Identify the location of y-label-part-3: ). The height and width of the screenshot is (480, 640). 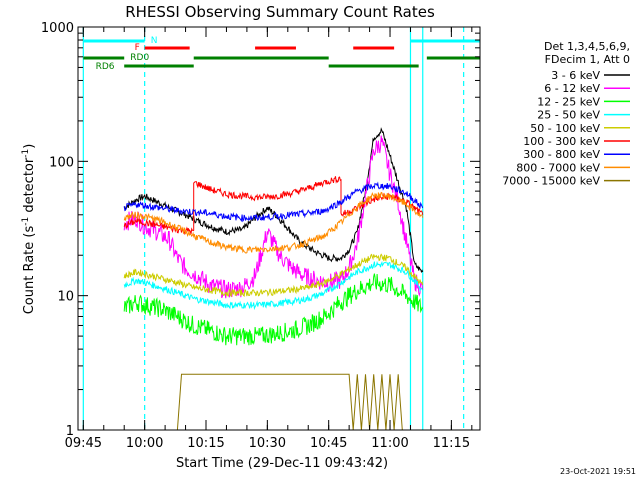
(29, 146).